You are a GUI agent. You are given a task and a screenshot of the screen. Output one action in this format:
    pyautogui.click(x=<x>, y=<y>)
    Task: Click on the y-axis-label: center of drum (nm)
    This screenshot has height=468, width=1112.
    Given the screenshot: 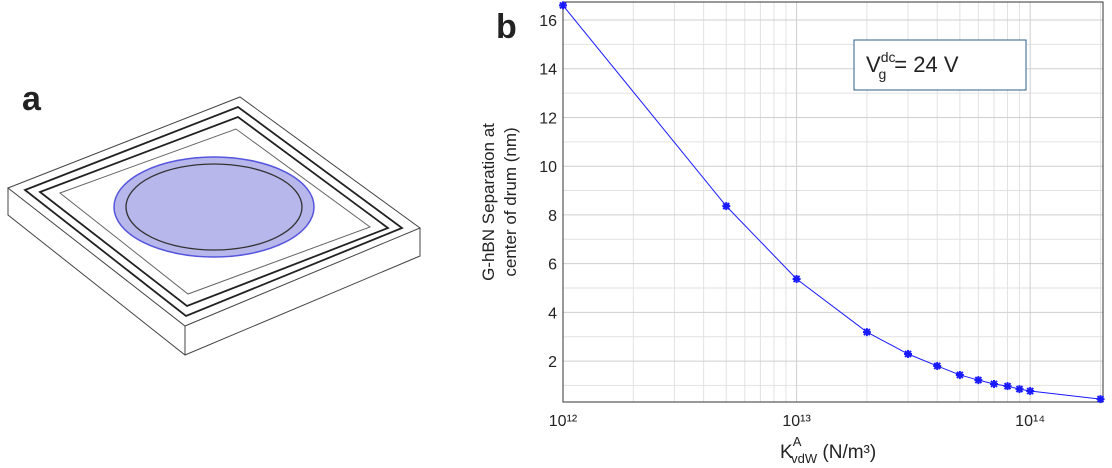 What is the action you would take?
    pyautogui.click(x=510, y=201)
    